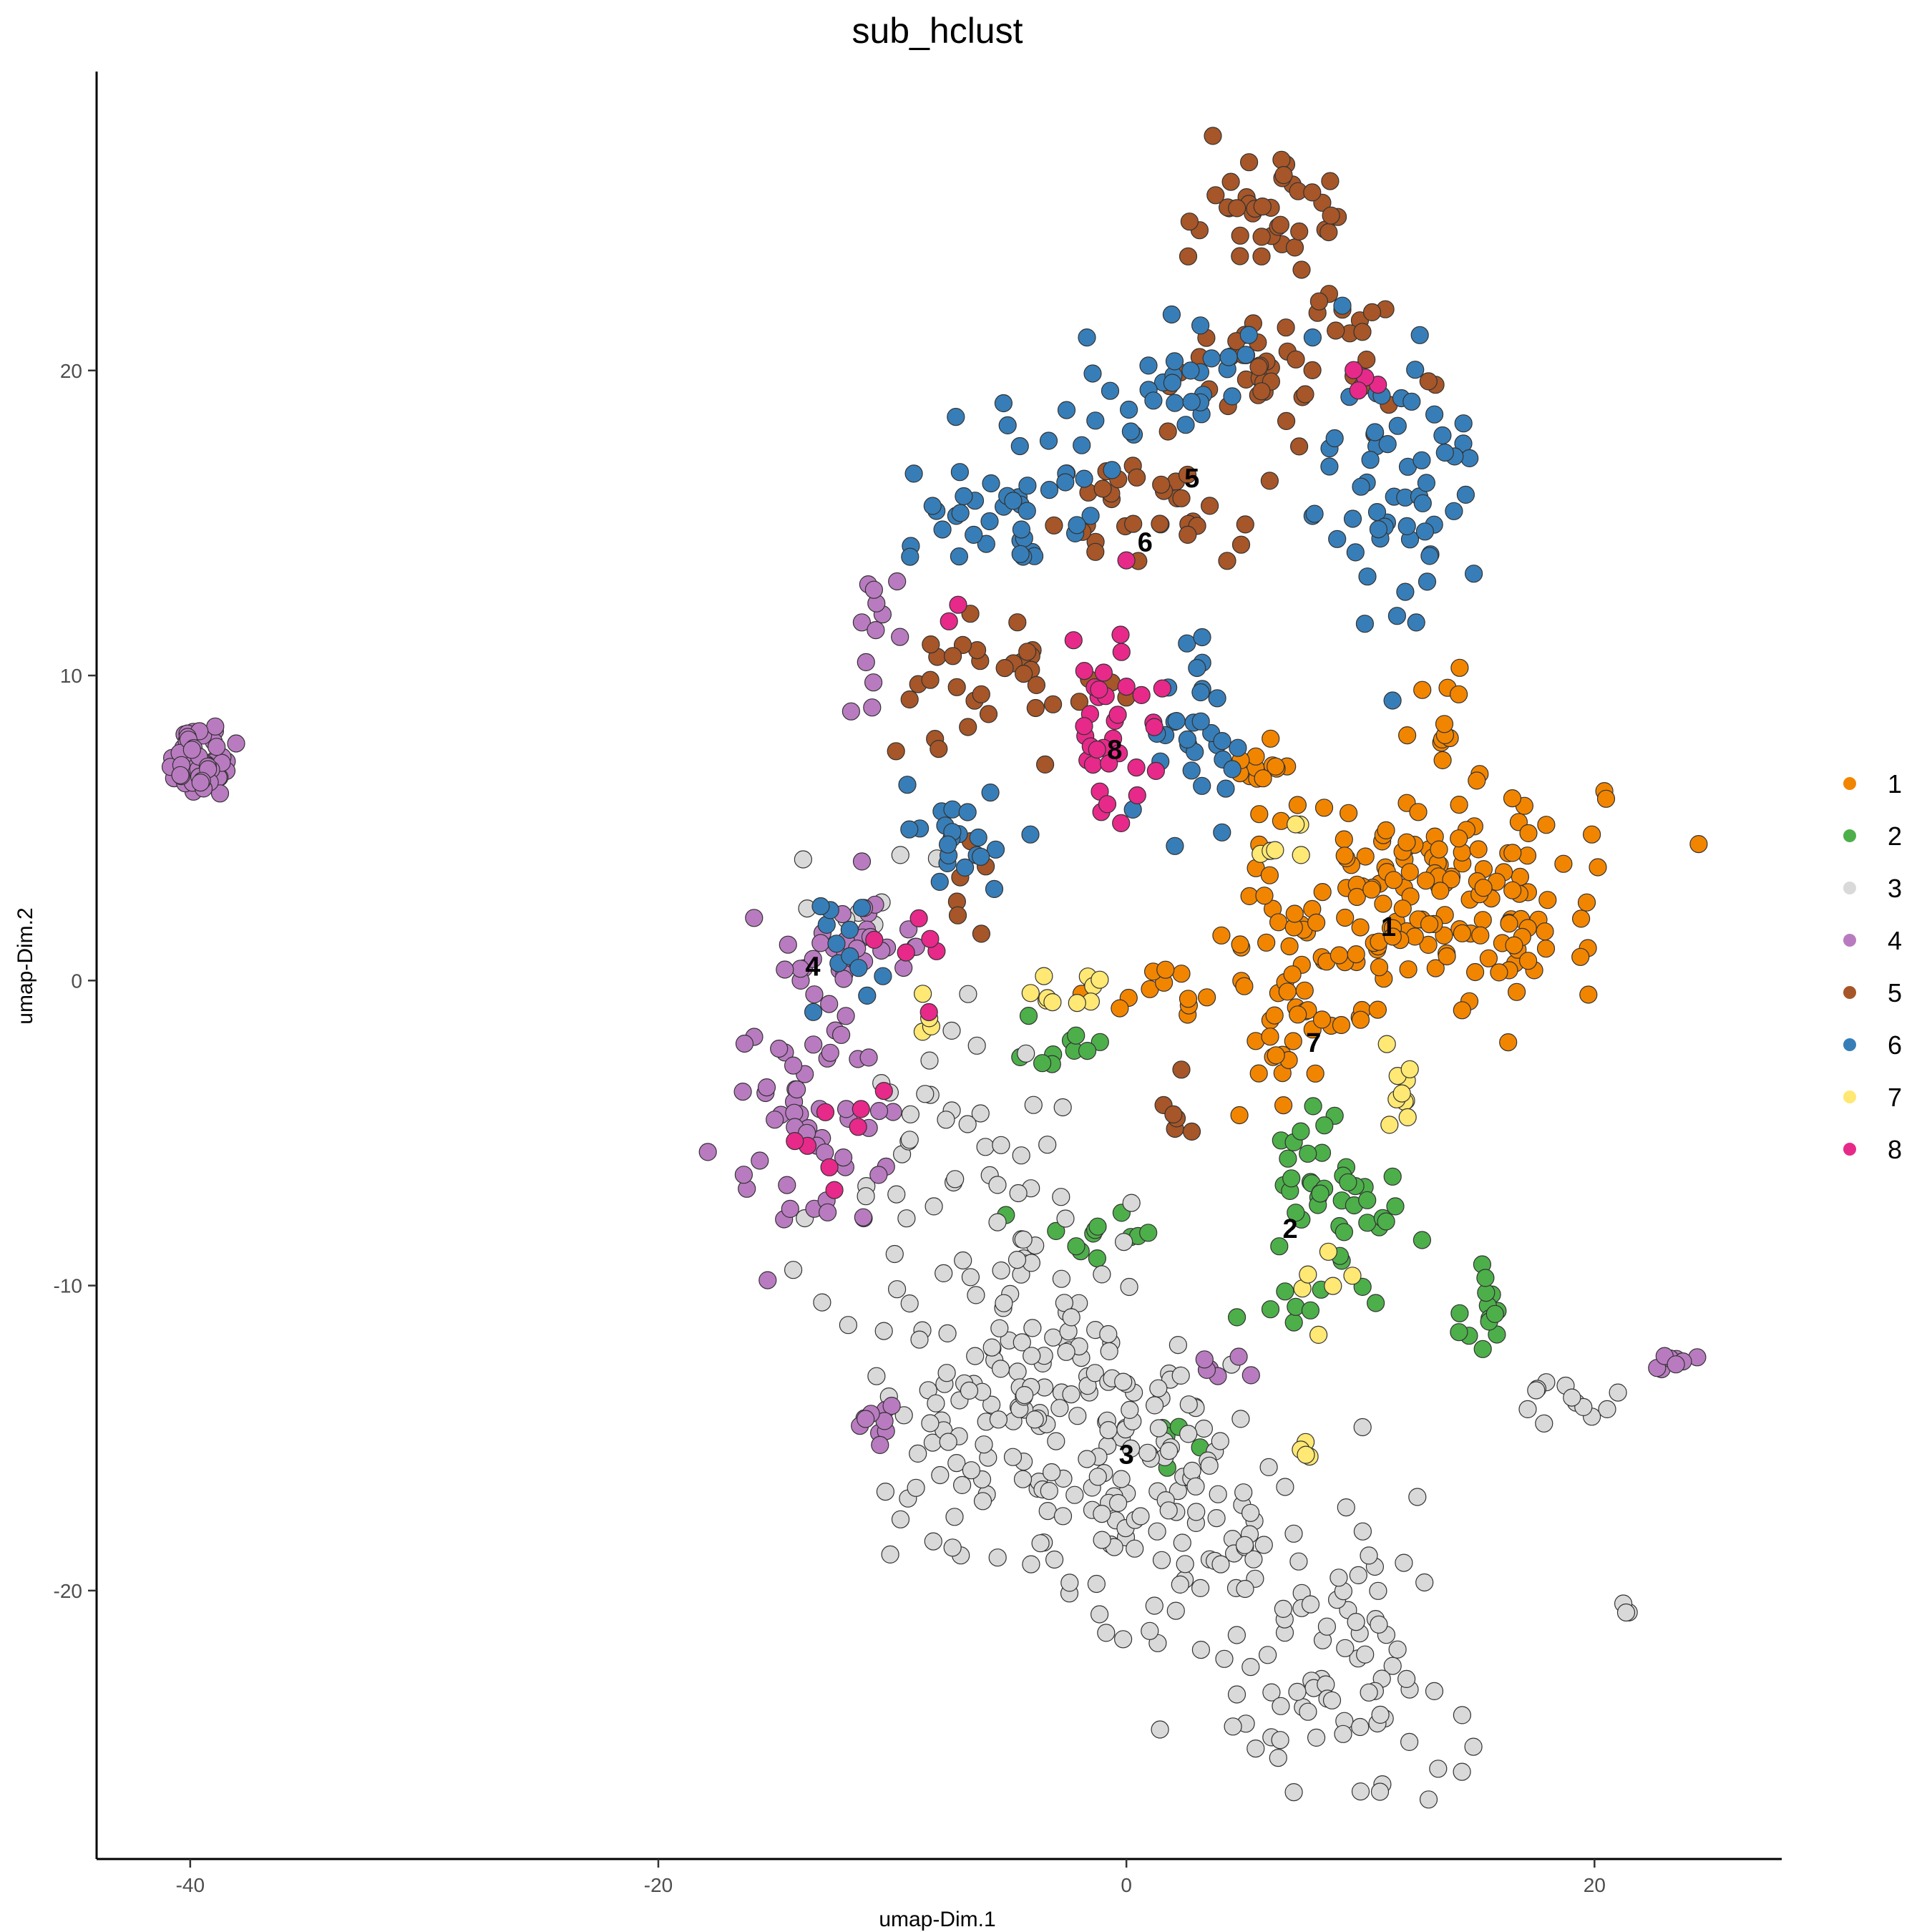 The image size is (1932, 1932). I want to click on legend: 1 2 3 4 5 6 7 8, so click(1872, 966).